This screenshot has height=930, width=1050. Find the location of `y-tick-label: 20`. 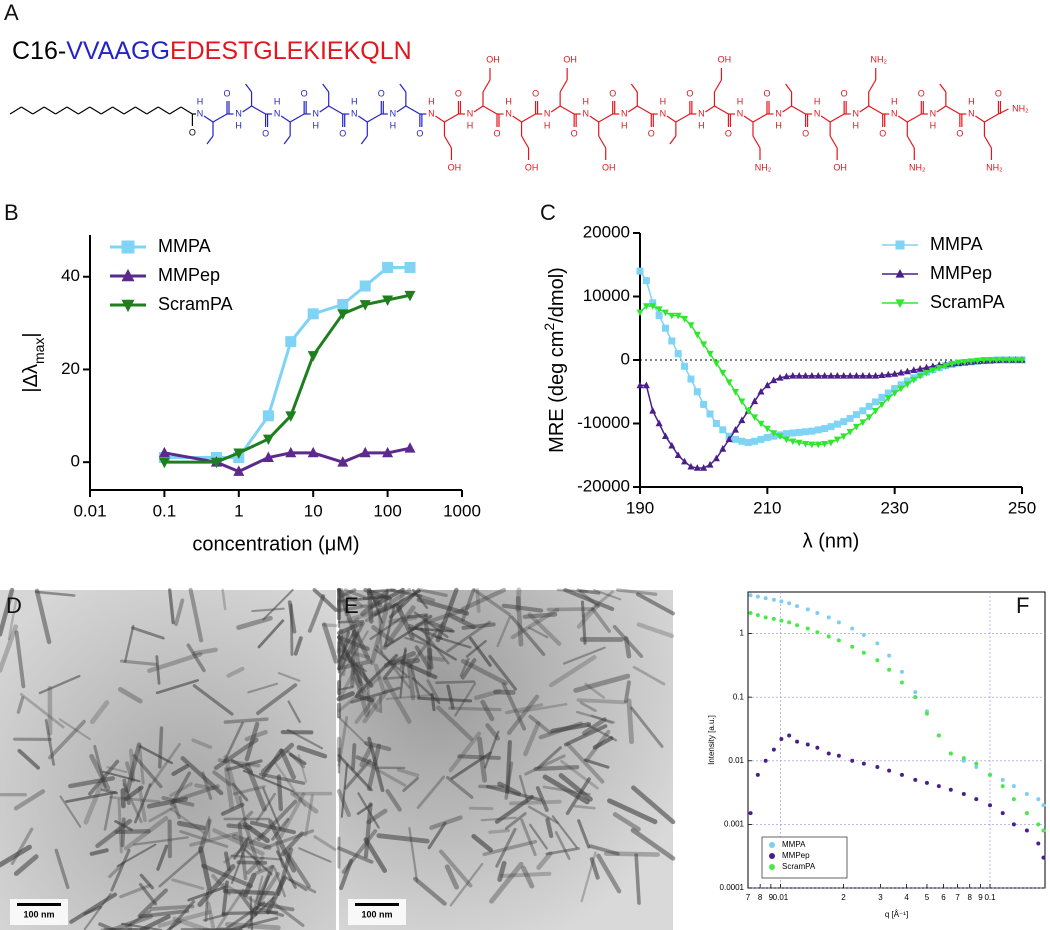

y-tick-label: 20 is located at coordinates (70, 368).